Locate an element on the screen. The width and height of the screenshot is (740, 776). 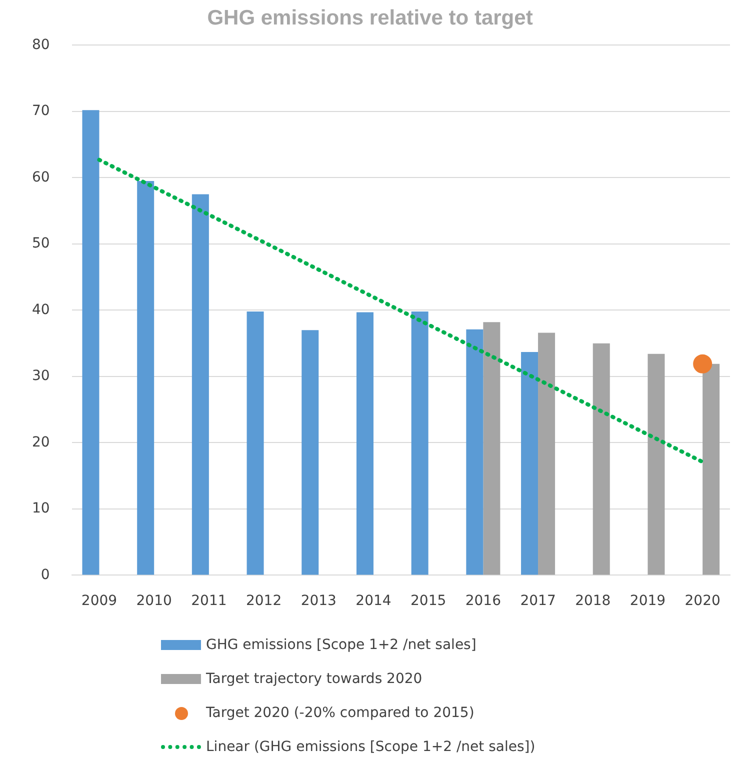
legend-label: GHG emissions [Scope 1+2 /net sales] is located at coordinates (341, 645).